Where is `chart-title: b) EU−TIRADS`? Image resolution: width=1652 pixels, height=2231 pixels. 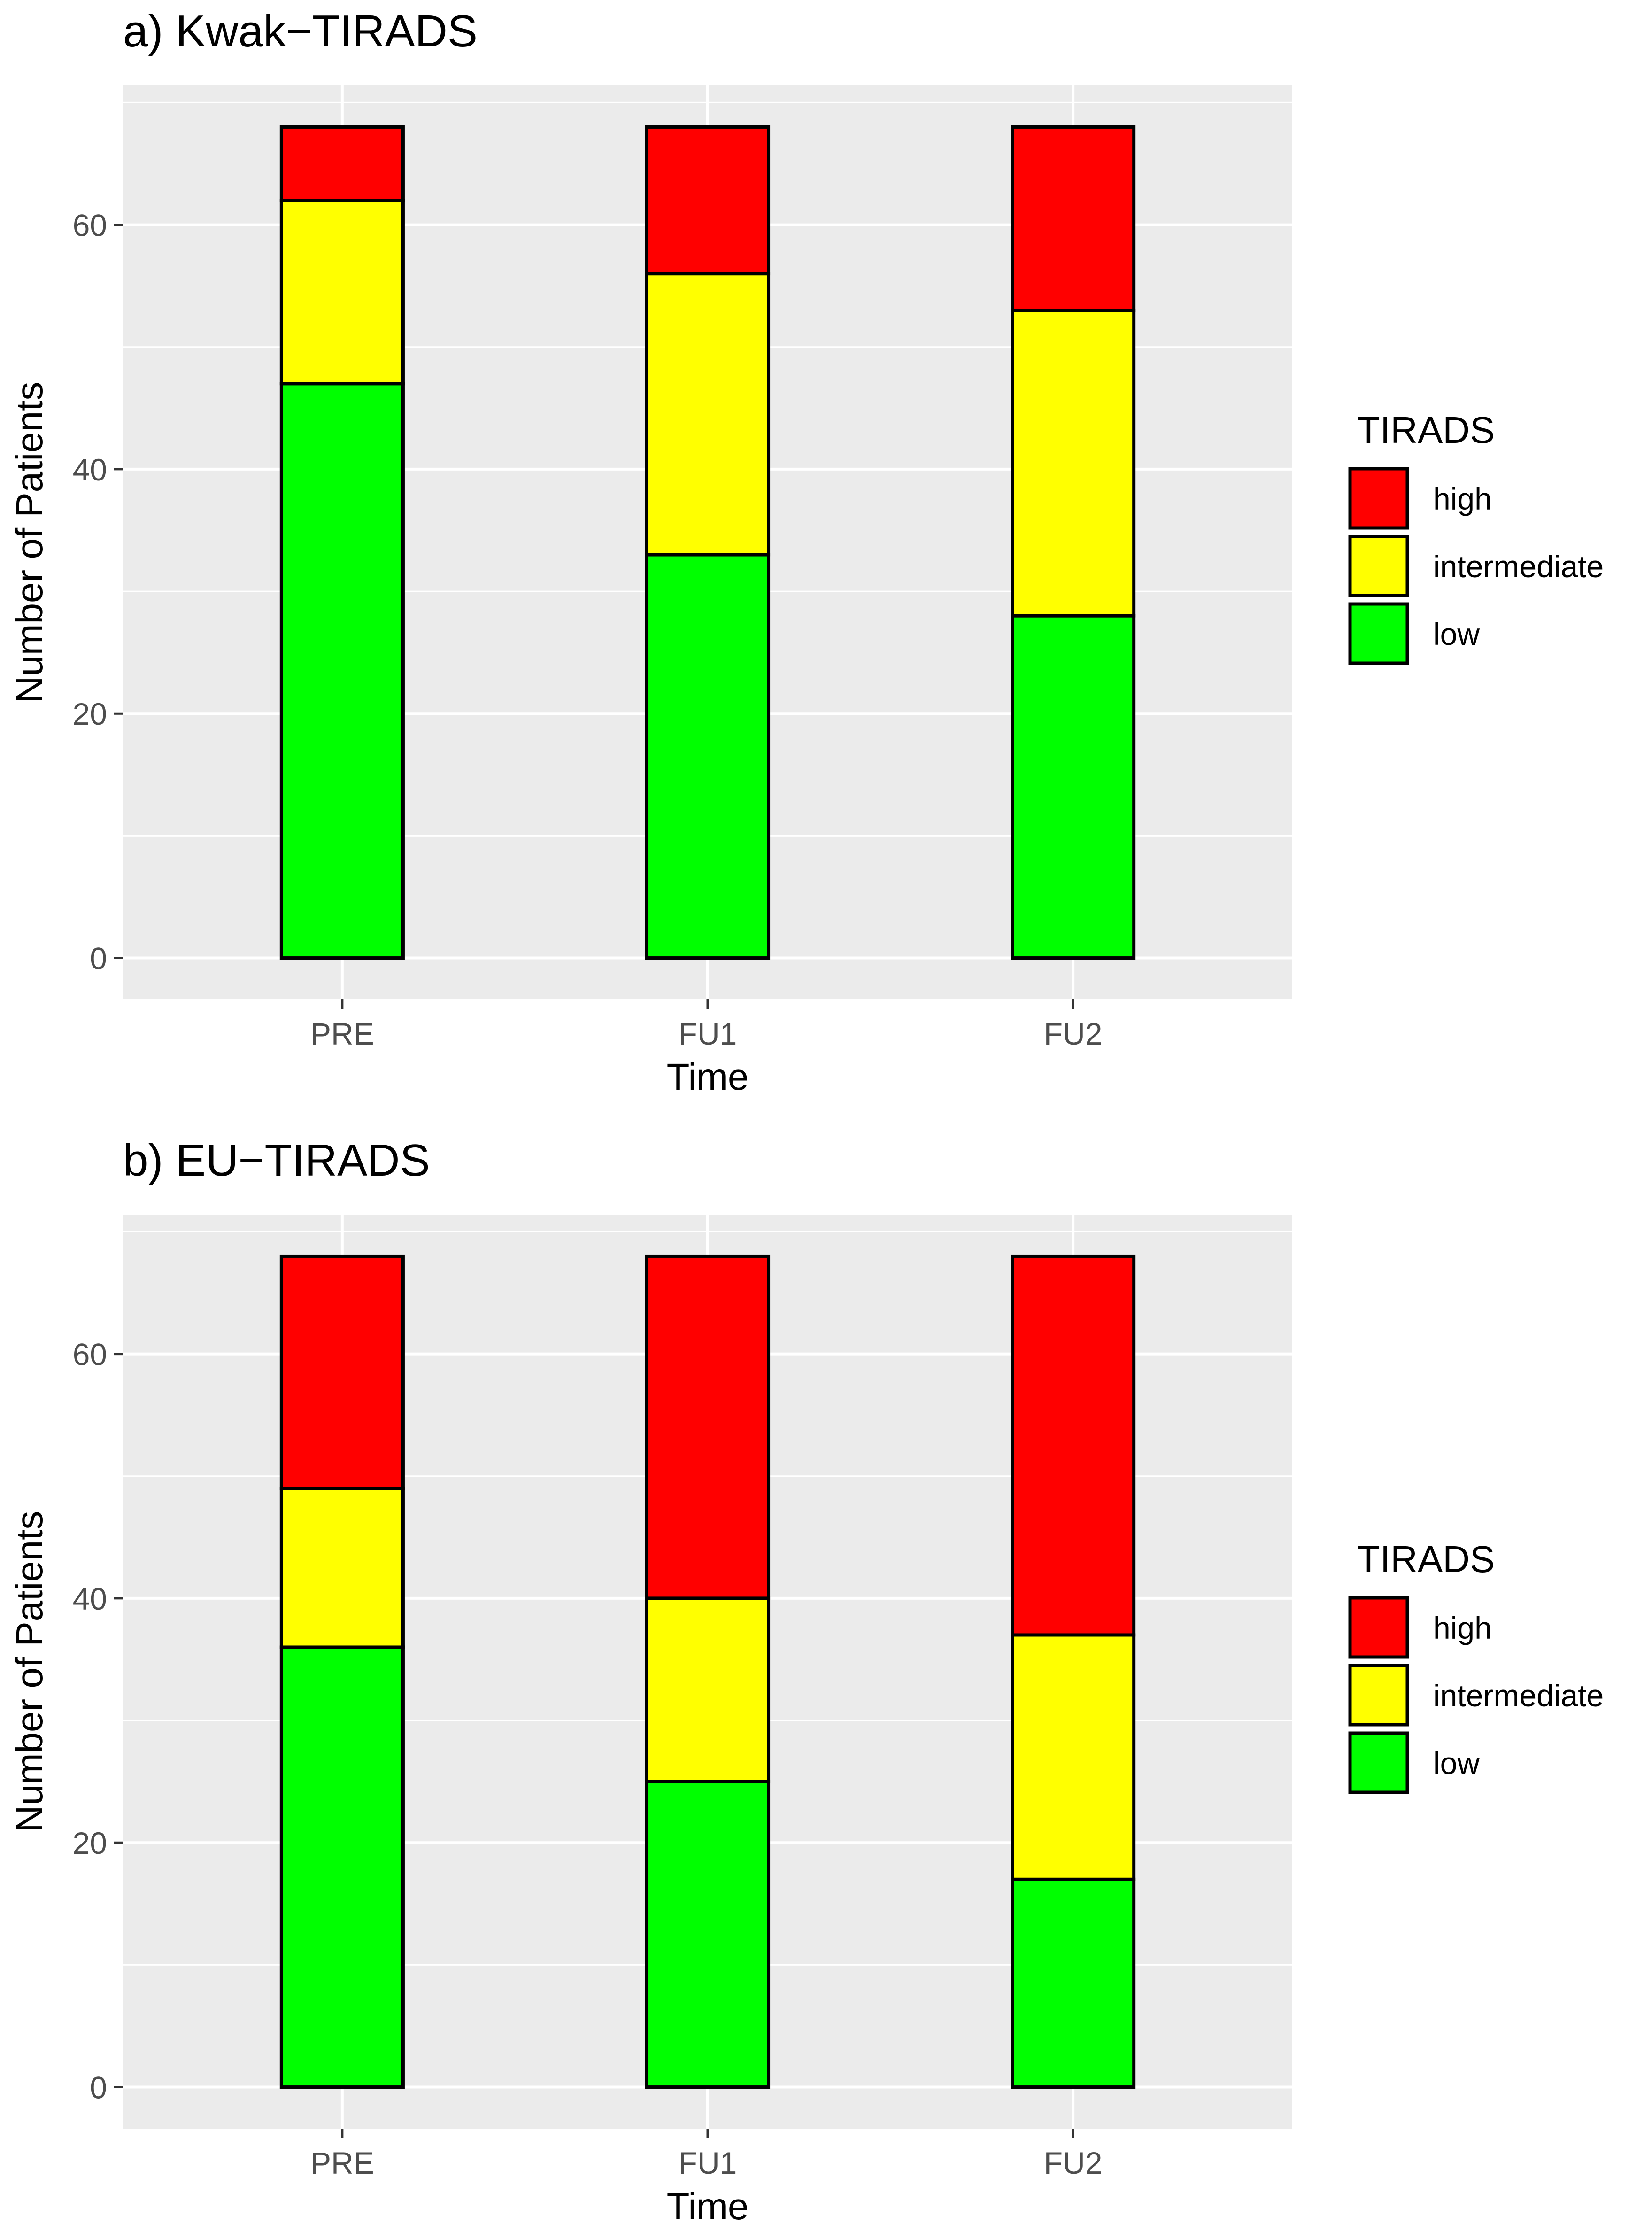
chart-title: b) EU−TIRADS is located at coordinates (276, 1160).